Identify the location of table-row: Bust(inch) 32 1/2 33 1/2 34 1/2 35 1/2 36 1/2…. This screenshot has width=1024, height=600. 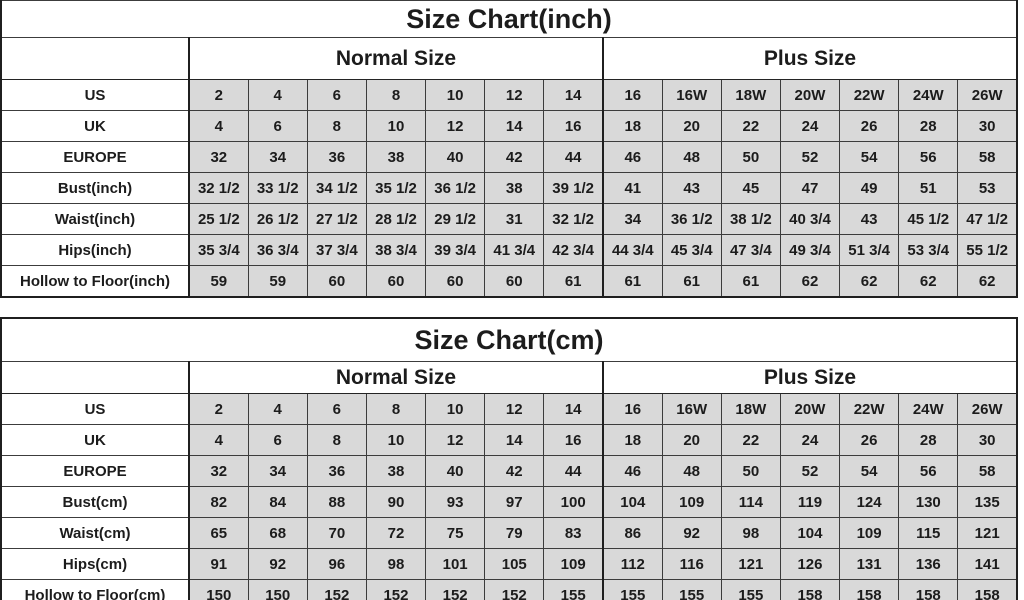
(509, 188).